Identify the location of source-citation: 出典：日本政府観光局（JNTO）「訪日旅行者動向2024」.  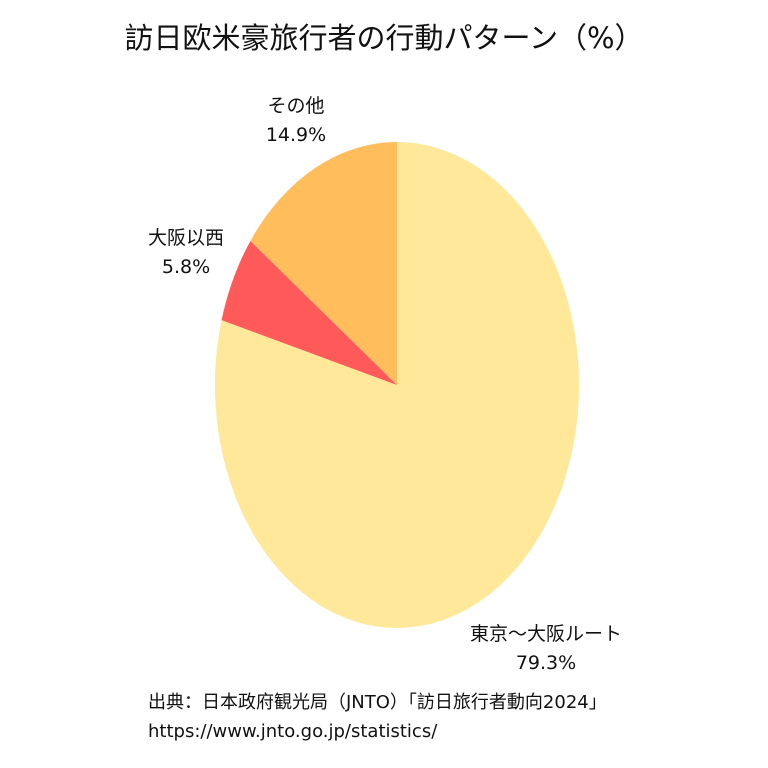
(377, 702).